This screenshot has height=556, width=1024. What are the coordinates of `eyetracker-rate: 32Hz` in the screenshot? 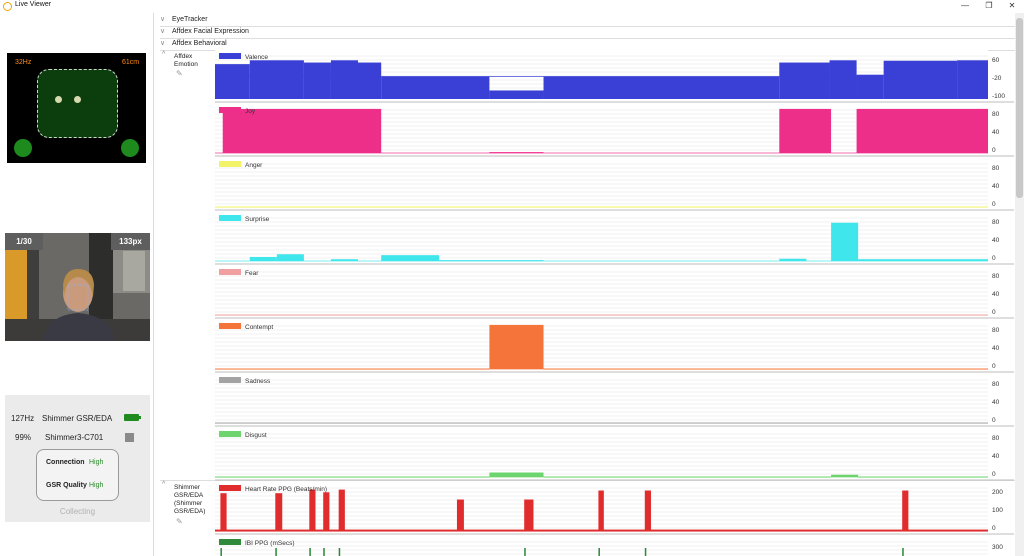 It's located at (23, 62).